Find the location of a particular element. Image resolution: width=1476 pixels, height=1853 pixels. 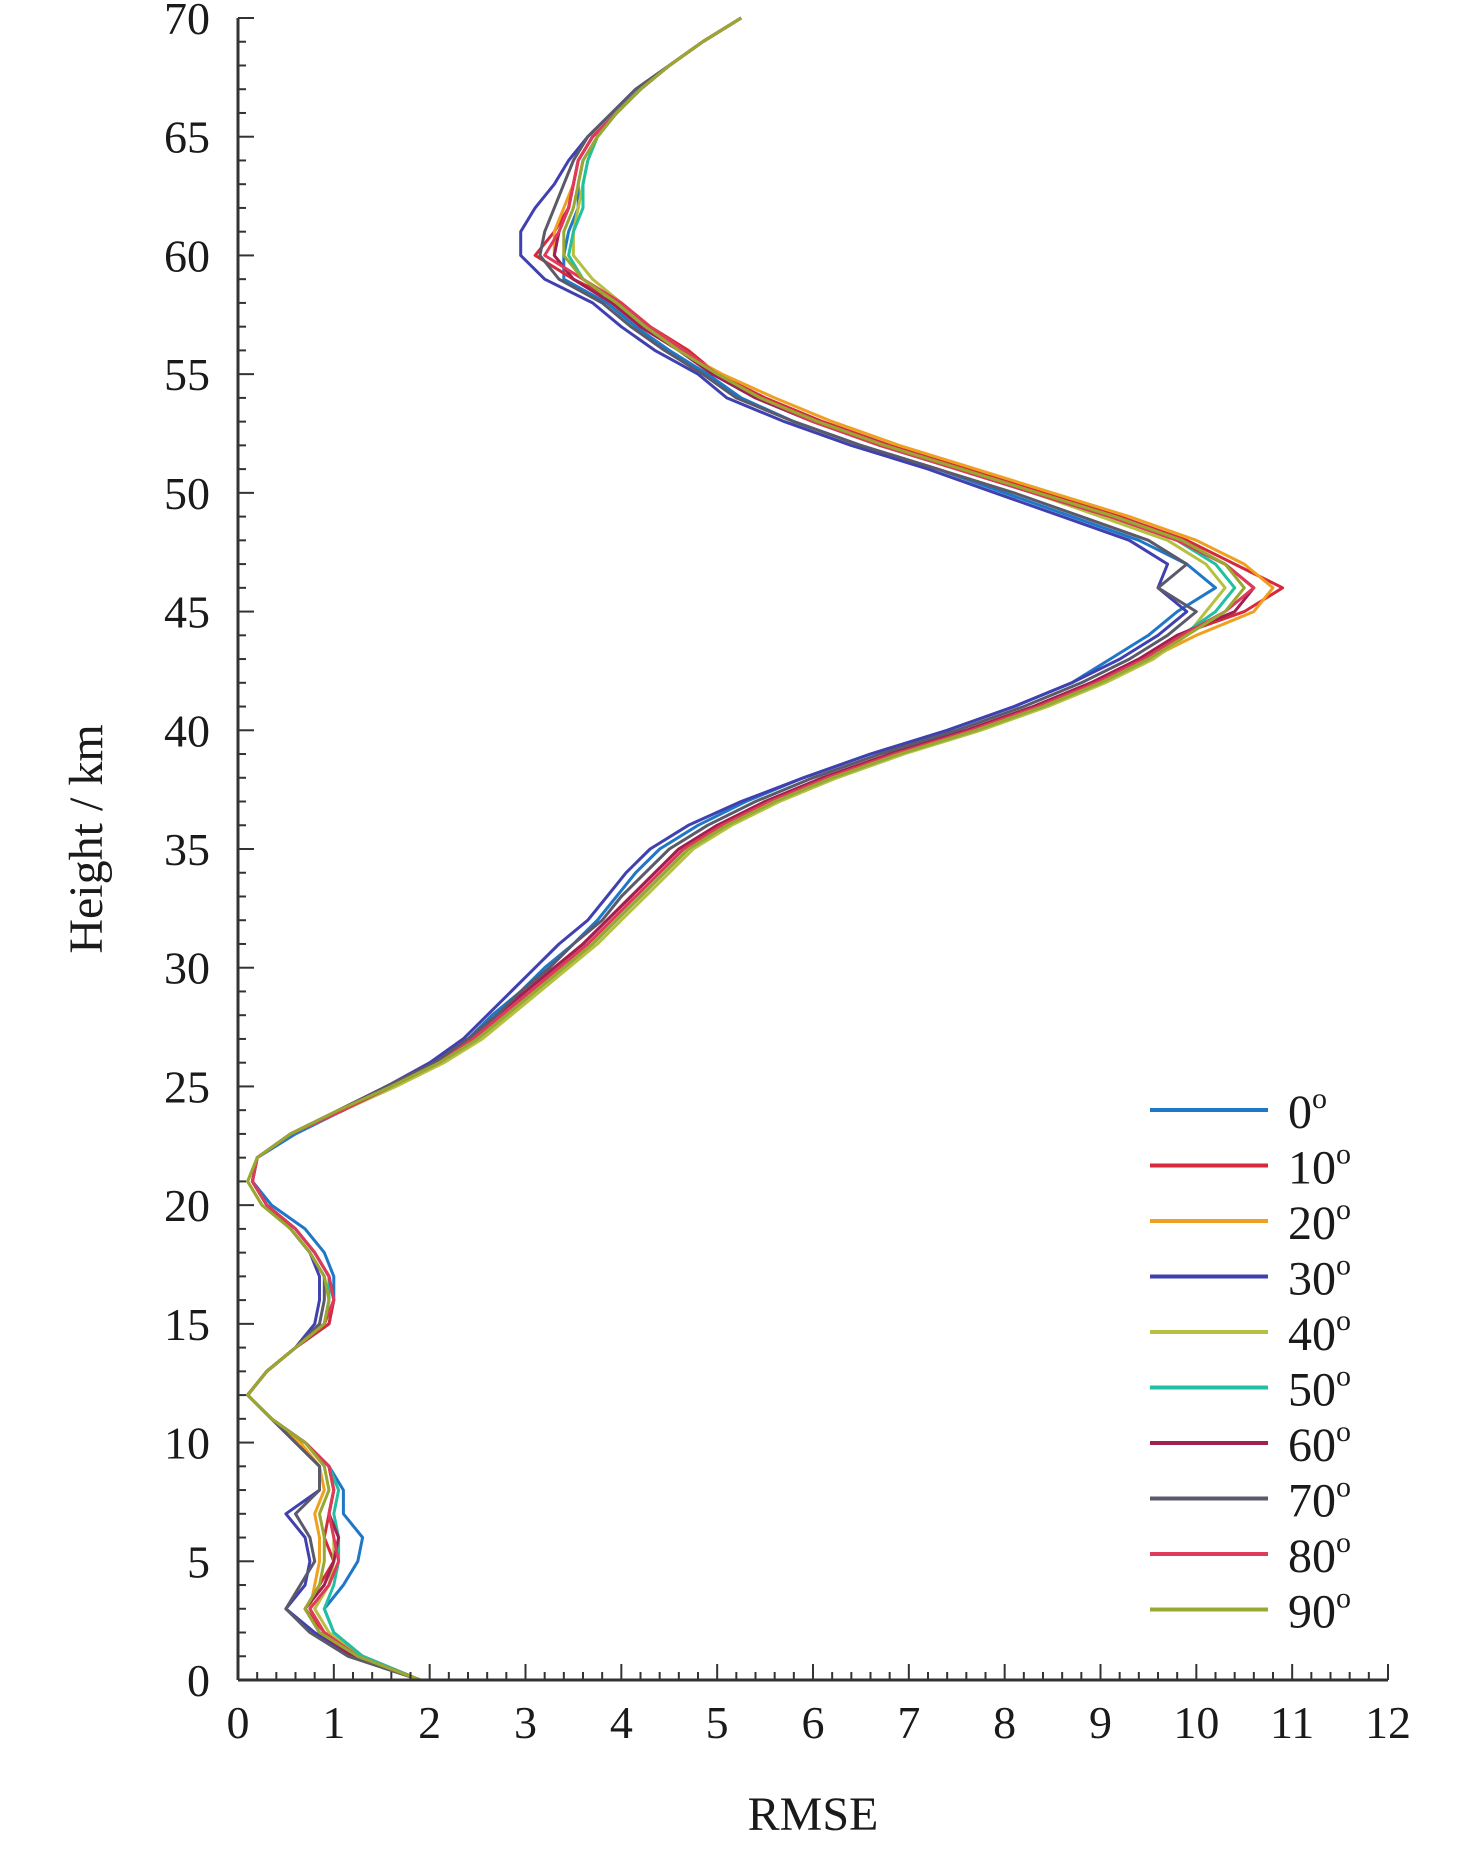

y-tick-label: 55 is located at coordinates (187, 374).